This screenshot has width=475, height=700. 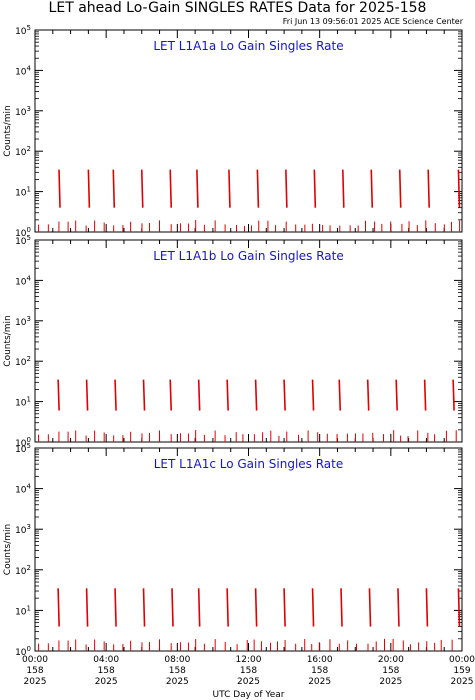 What do you see at coordinates (248, 46) in the screenshot?
I see `panel-title: LET L1A1a Lo Gain Singles Rate` at bounding box center [248, 46].